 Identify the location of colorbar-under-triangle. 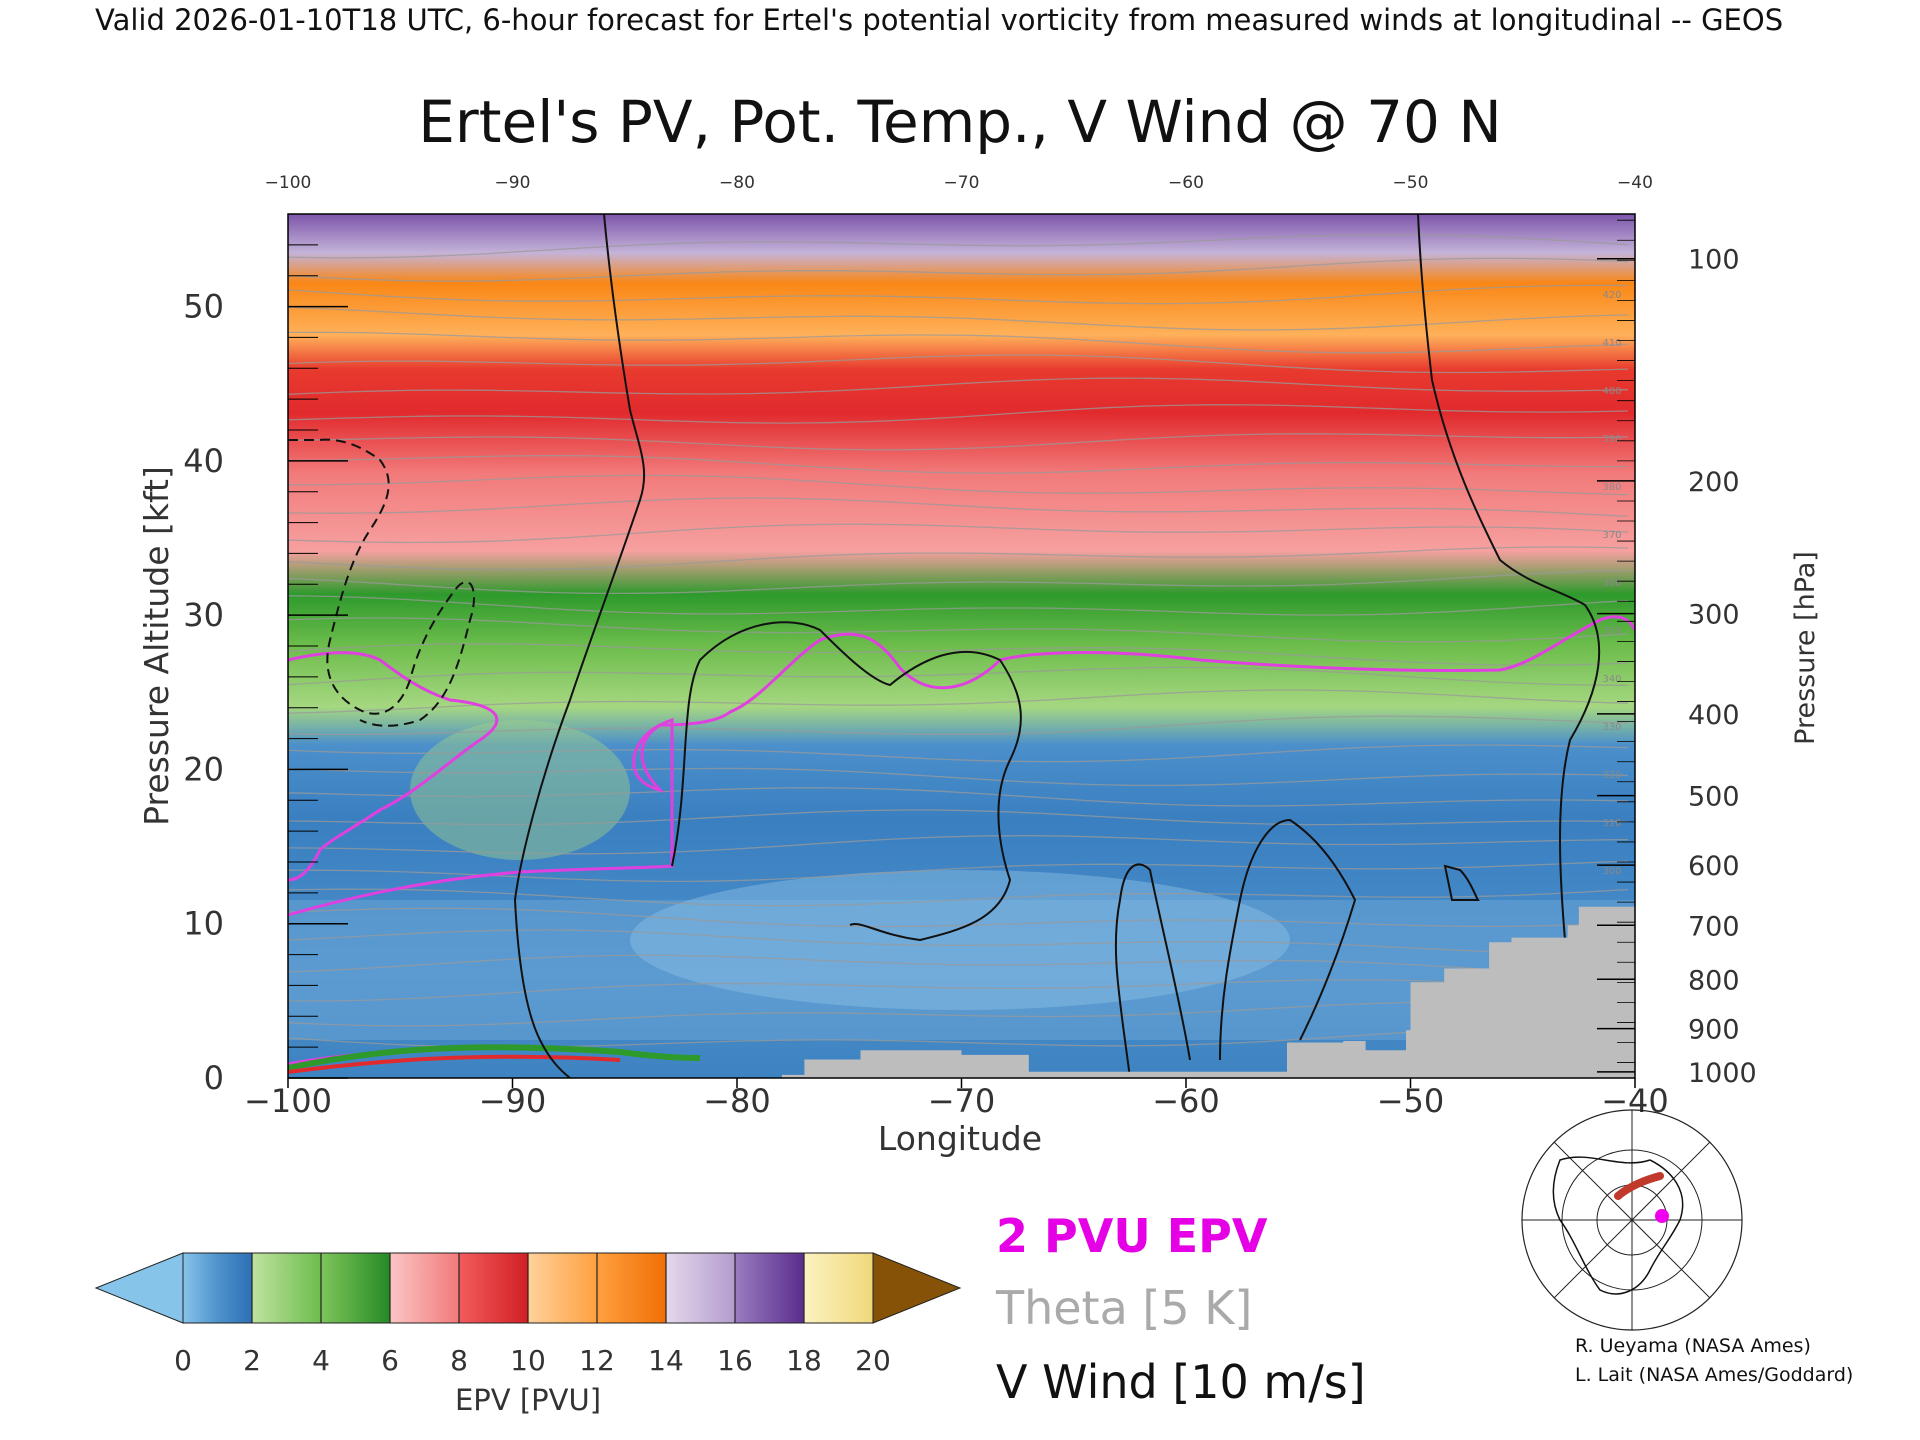
(139, 1288).